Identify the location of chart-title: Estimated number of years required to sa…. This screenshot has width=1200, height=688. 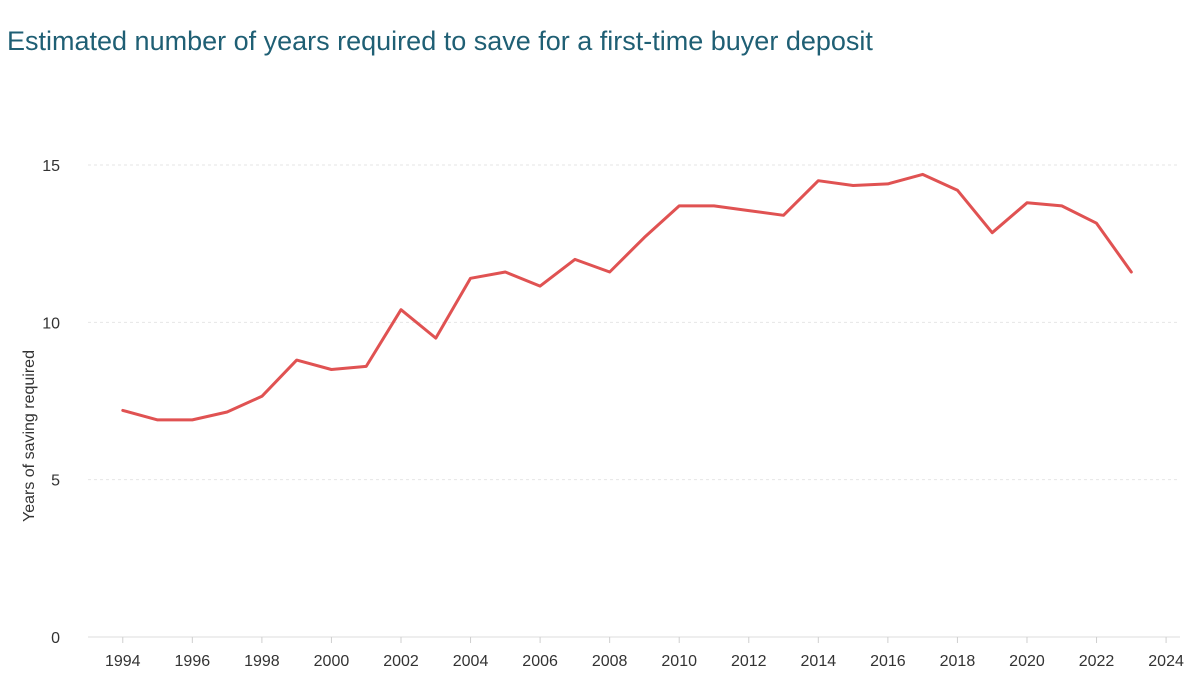
(440, 41).